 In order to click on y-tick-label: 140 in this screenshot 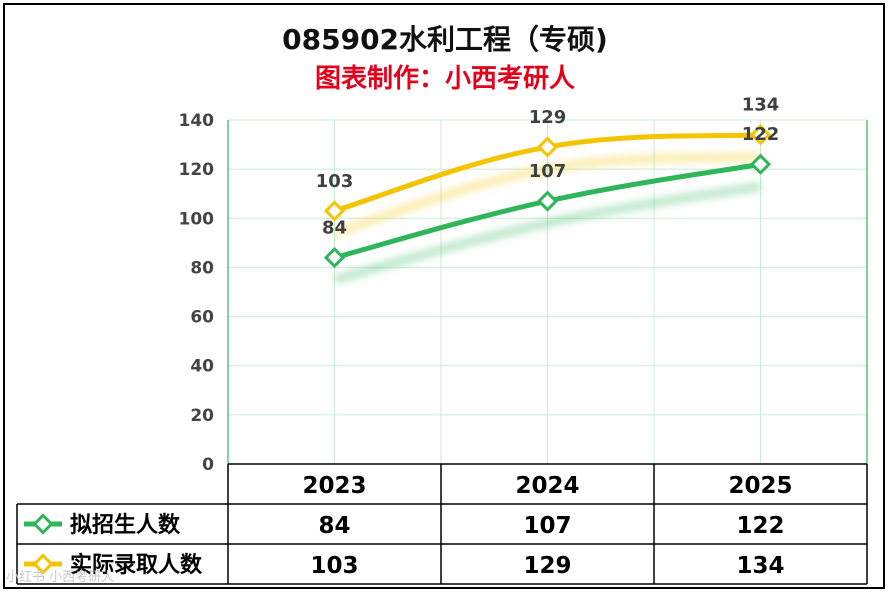, I will do `click(197, 121)`.